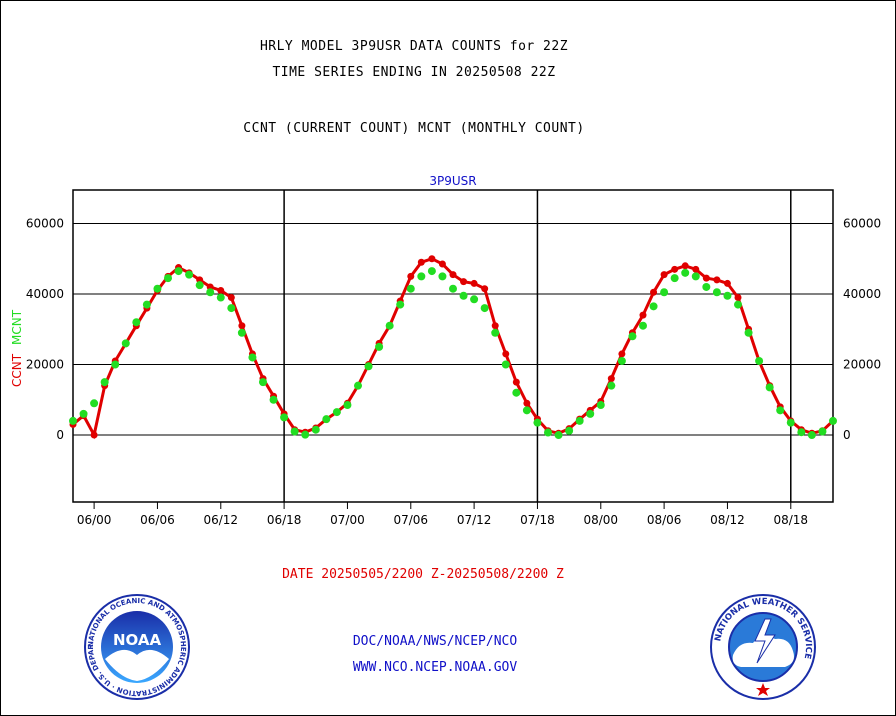 The width and height of the screenshot is (896, 716). I want to click on x-tick-label: 08/06, so click(664, 520).